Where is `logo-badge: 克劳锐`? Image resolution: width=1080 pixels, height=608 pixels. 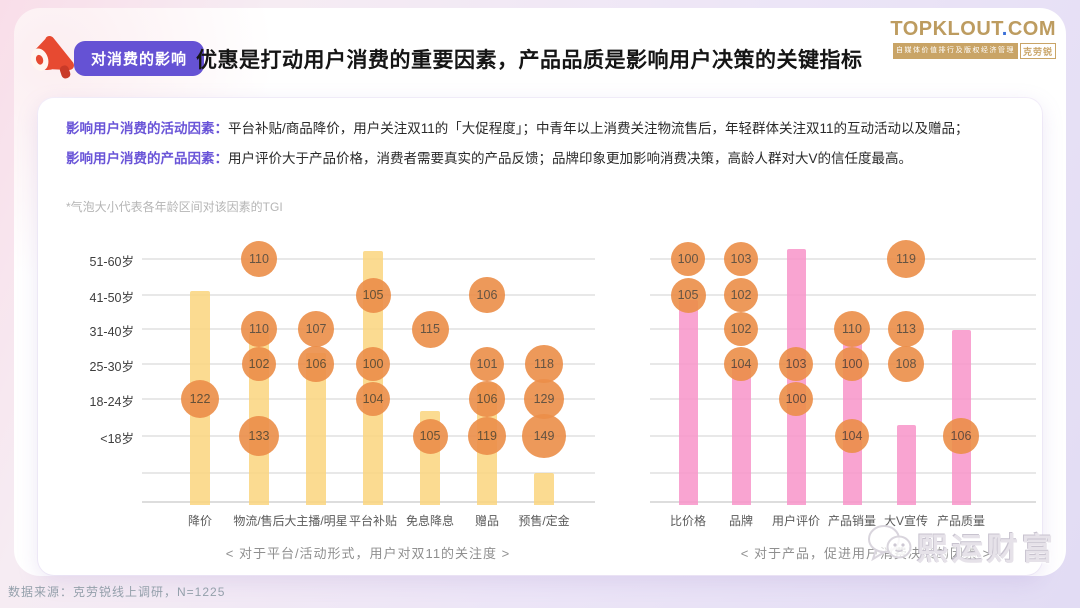 logo-badge: 克劳锐 is located at coordinates (1037, 51).